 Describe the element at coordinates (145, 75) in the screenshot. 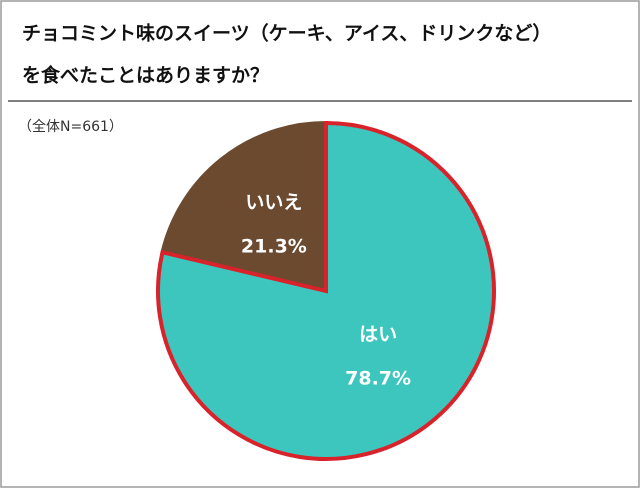

I see `chart-title: を食べたことはありますか？` at that location.